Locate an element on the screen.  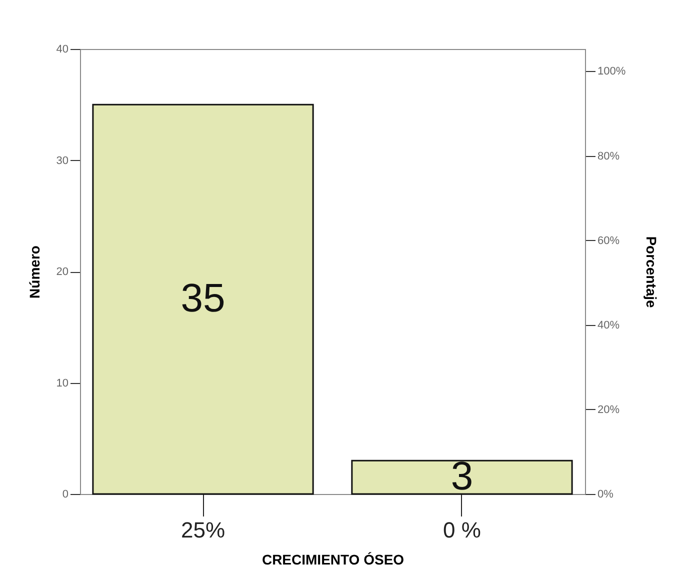
y-axis-title: Número is located at coordinates (34, 272).